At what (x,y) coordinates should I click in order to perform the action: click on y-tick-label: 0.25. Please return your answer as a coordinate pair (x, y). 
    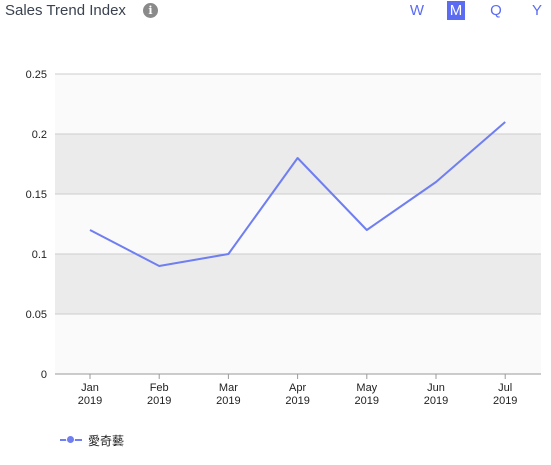
    Looking at the image, I should click on (36, 75).